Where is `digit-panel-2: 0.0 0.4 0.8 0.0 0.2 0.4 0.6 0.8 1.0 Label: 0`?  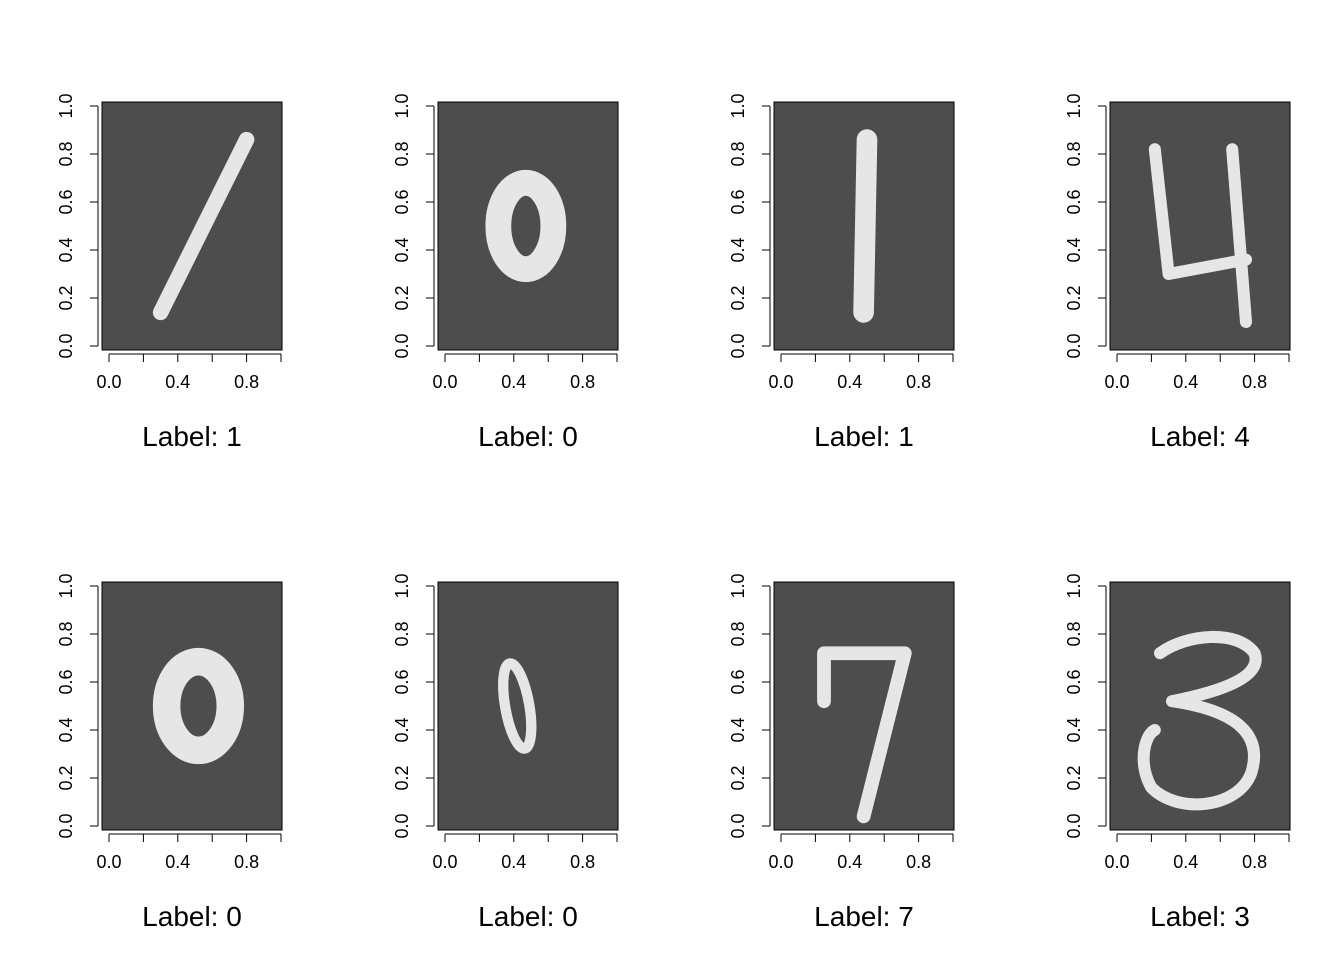
digit-panel-2: 0.0 0.4 0.8 0.0 0.2 0.4 0.6 0.8 1.0 Label: 0 is located at coordinates (505, 272).